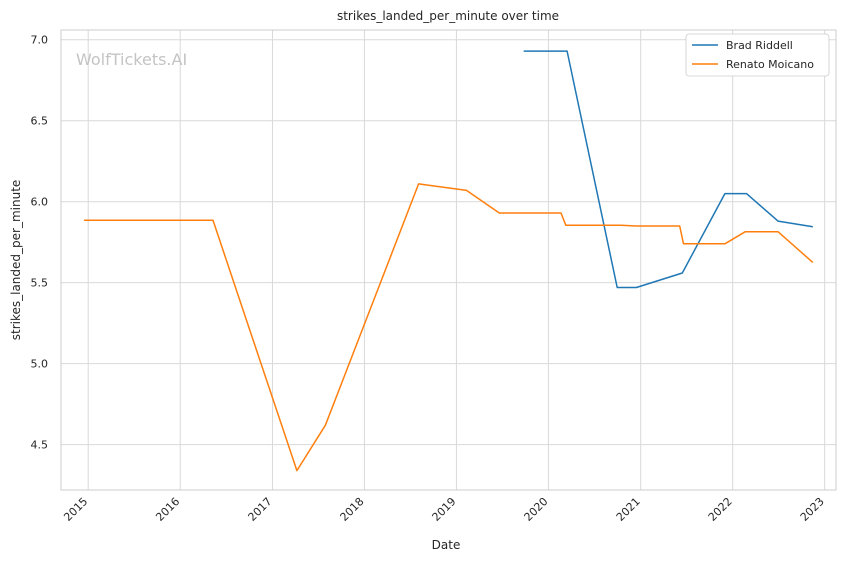 The width and height of the screenshot is (844, 561). What do you see at coordinates (448, 16) in the screenshot?
I see `chart-title: strikes_landed_per_minute over time` at bounding box center [448, 16].